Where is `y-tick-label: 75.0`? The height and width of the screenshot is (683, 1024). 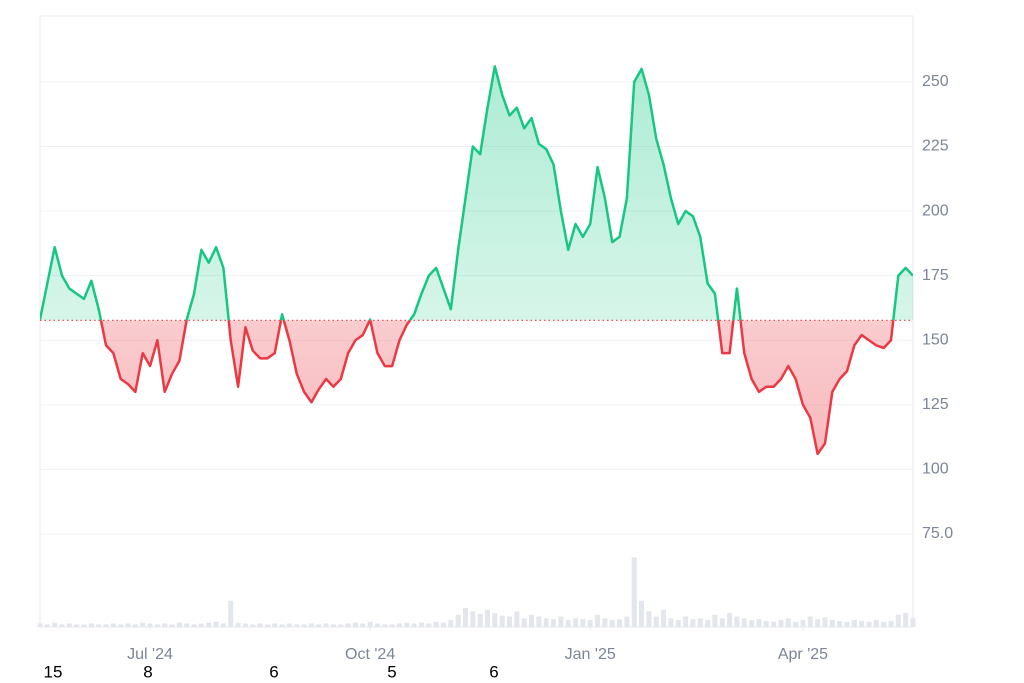
y-tick-label: 75.0 is located at coordinates (937, 533).